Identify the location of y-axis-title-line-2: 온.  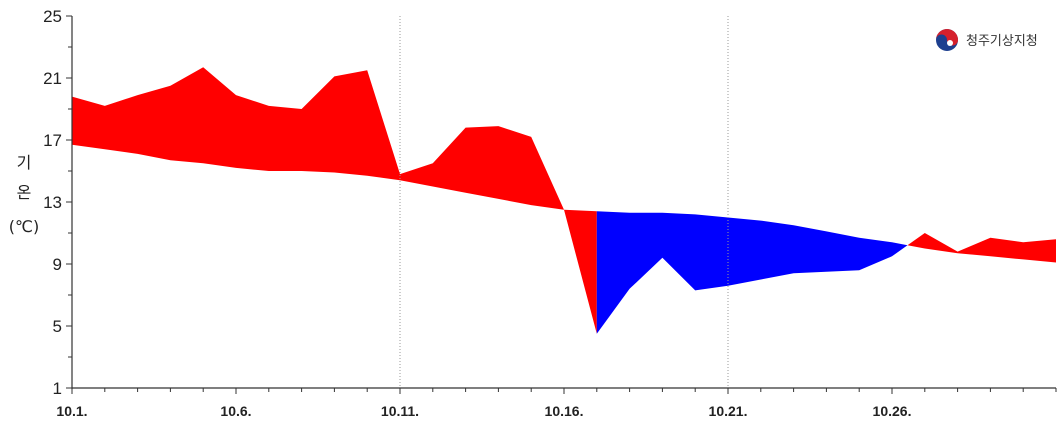
(24, 192).